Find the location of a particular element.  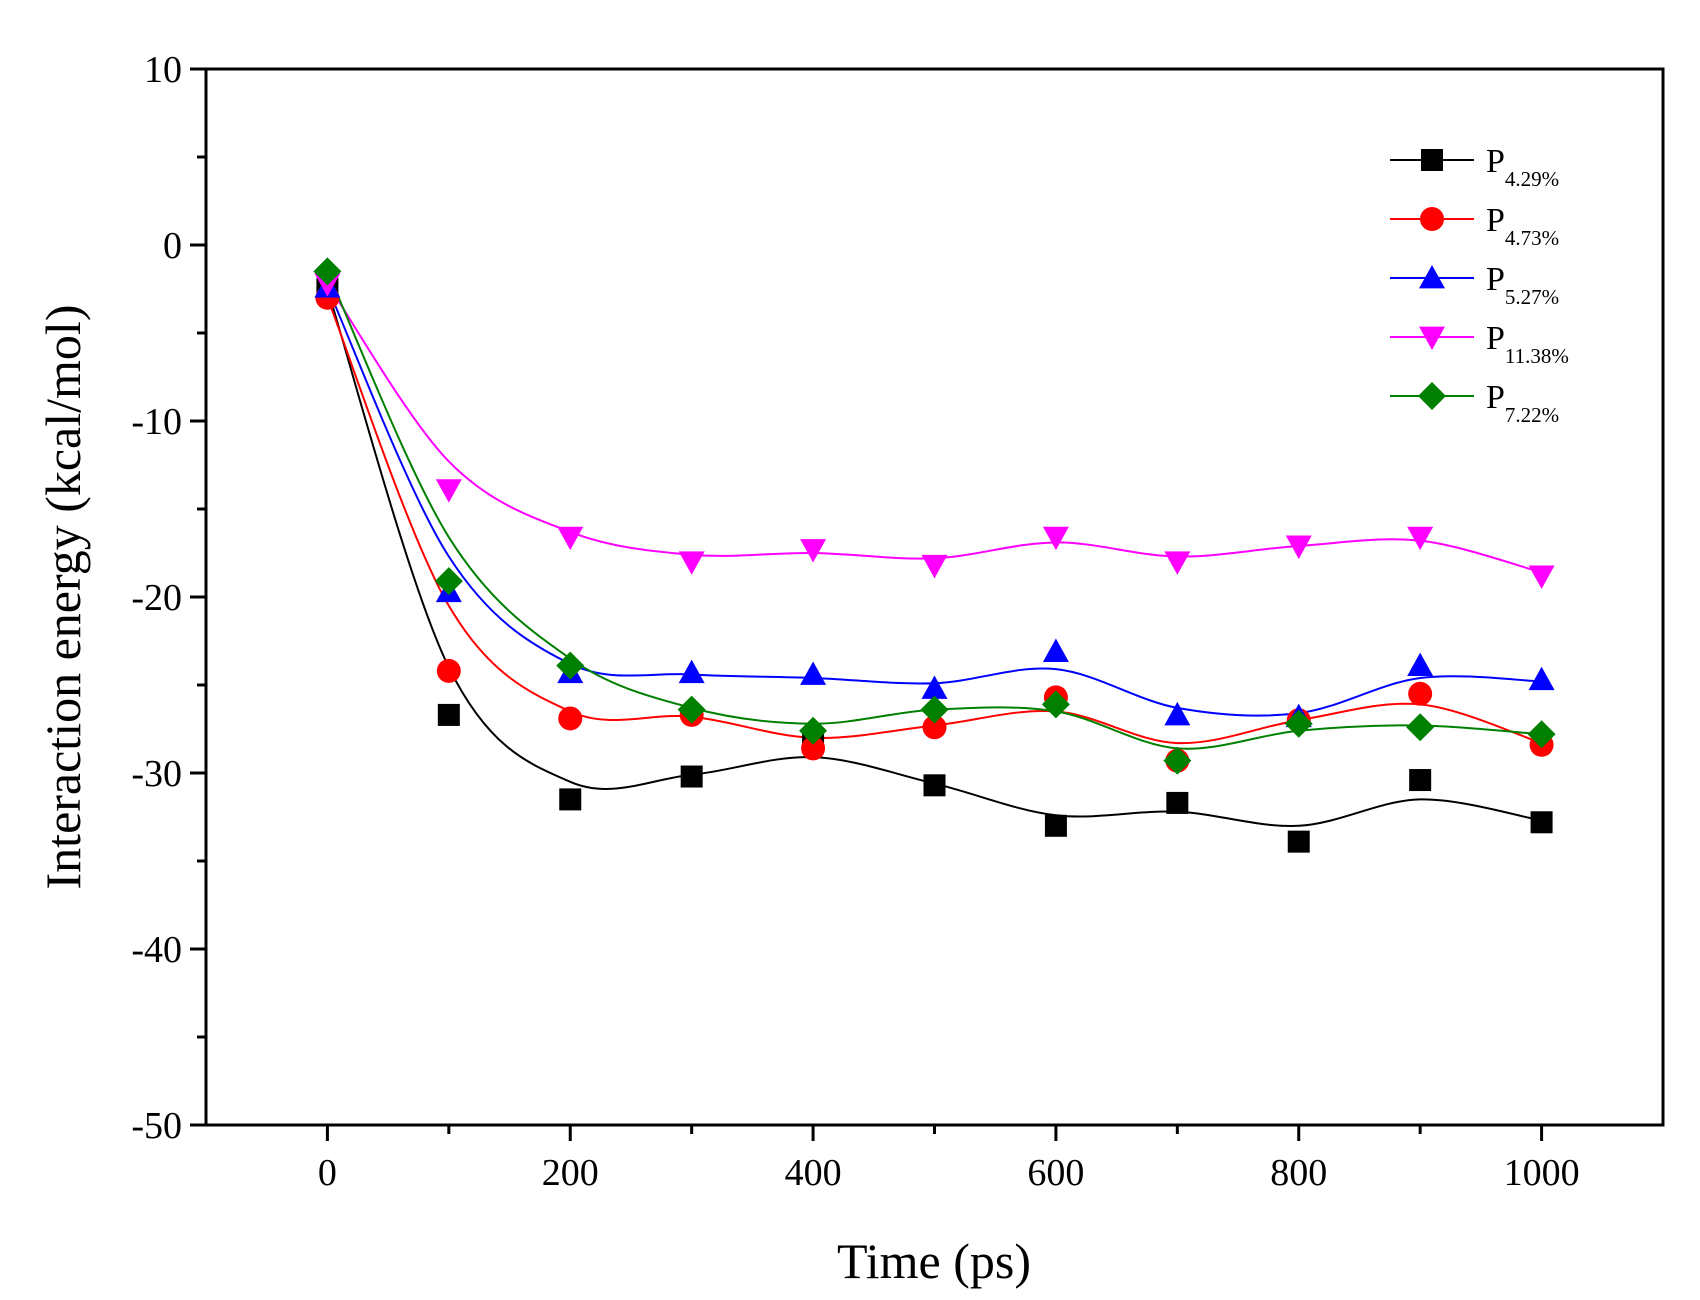

y-tick-label: -30 is located at coordinates (156, 774).